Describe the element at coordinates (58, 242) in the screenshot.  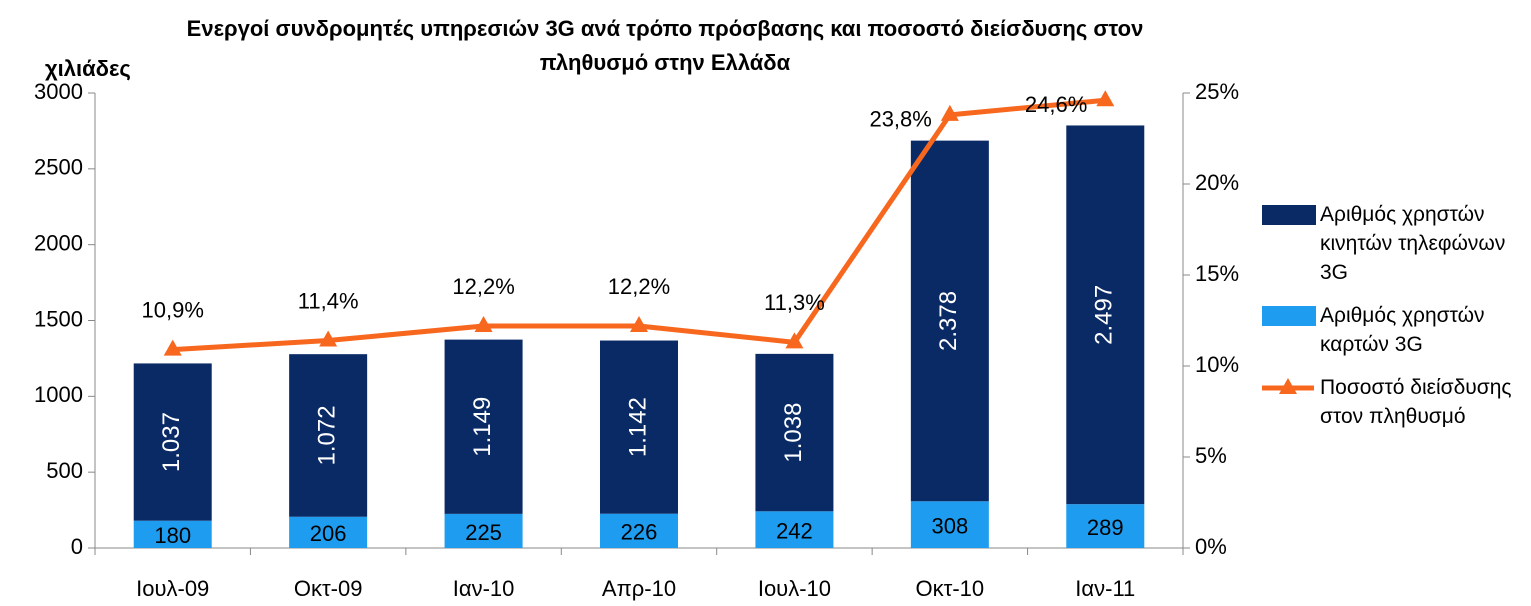
I see `y-tick-label: 2000` at that location.